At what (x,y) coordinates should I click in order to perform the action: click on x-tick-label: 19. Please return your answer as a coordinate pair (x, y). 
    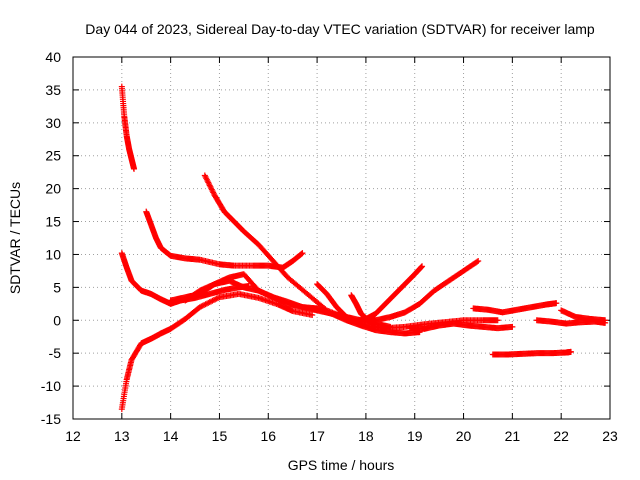
    Looking at the image, I should click on (415, 436).